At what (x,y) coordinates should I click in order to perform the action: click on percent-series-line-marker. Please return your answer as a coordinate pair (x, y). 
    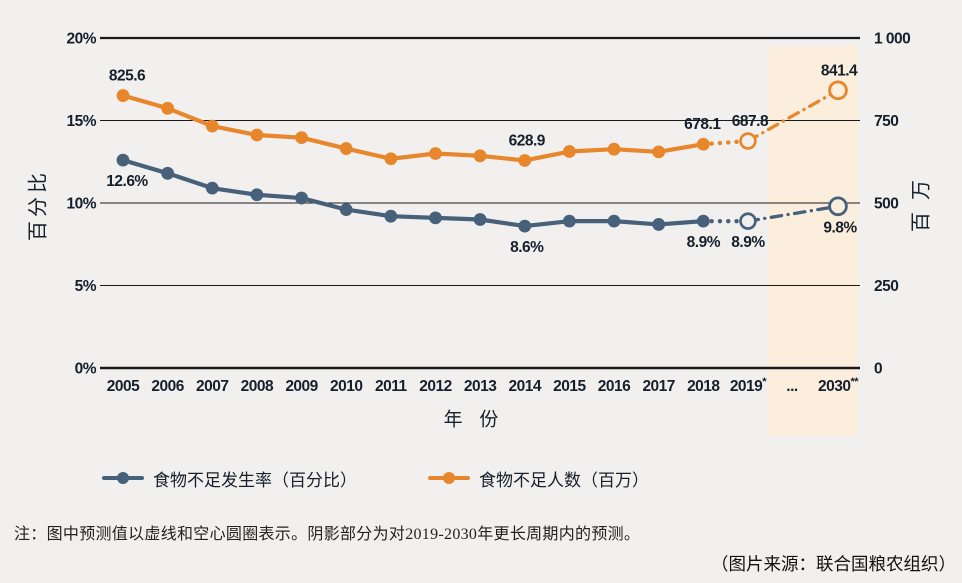
    Looking at the image, I should click on (123, 478).